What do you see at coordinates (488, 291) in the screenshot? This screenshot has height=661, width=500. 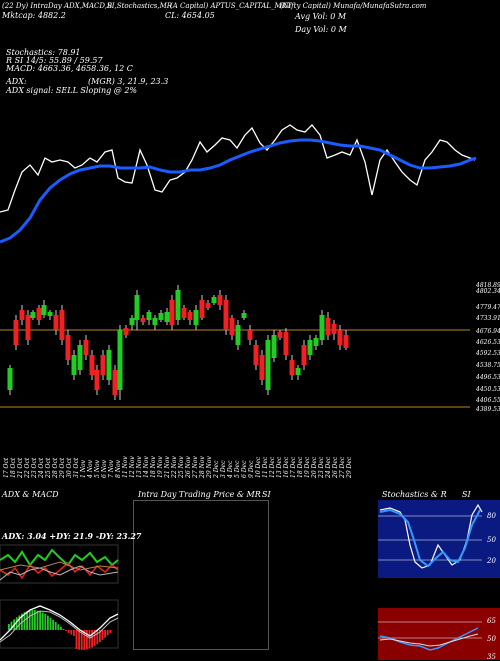 I see `price-axis-label: 4802.34` at bounding box center [488, 291].